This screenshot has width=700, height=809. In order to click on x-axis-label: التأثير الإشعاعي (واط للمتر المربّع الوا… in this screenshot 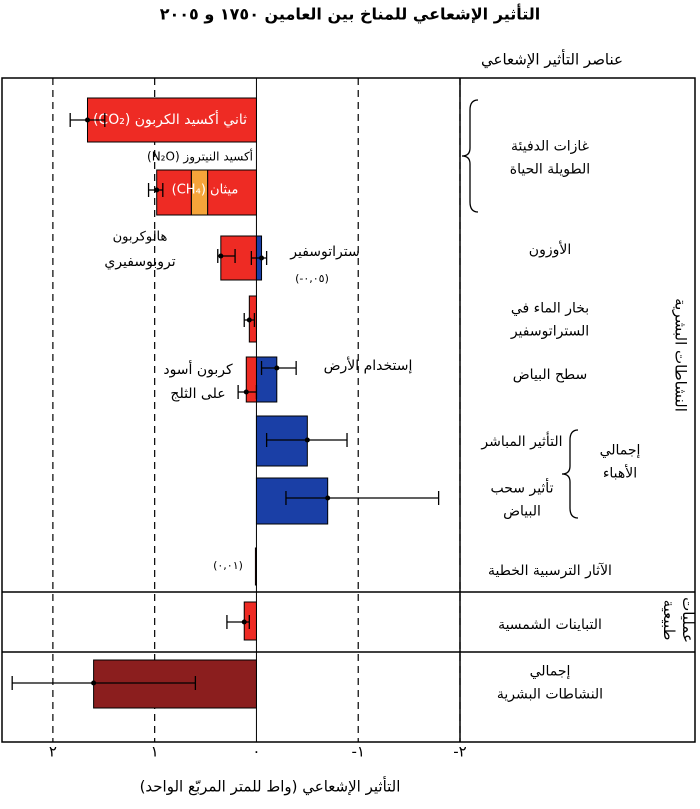, I will do `click(270, 786)`.